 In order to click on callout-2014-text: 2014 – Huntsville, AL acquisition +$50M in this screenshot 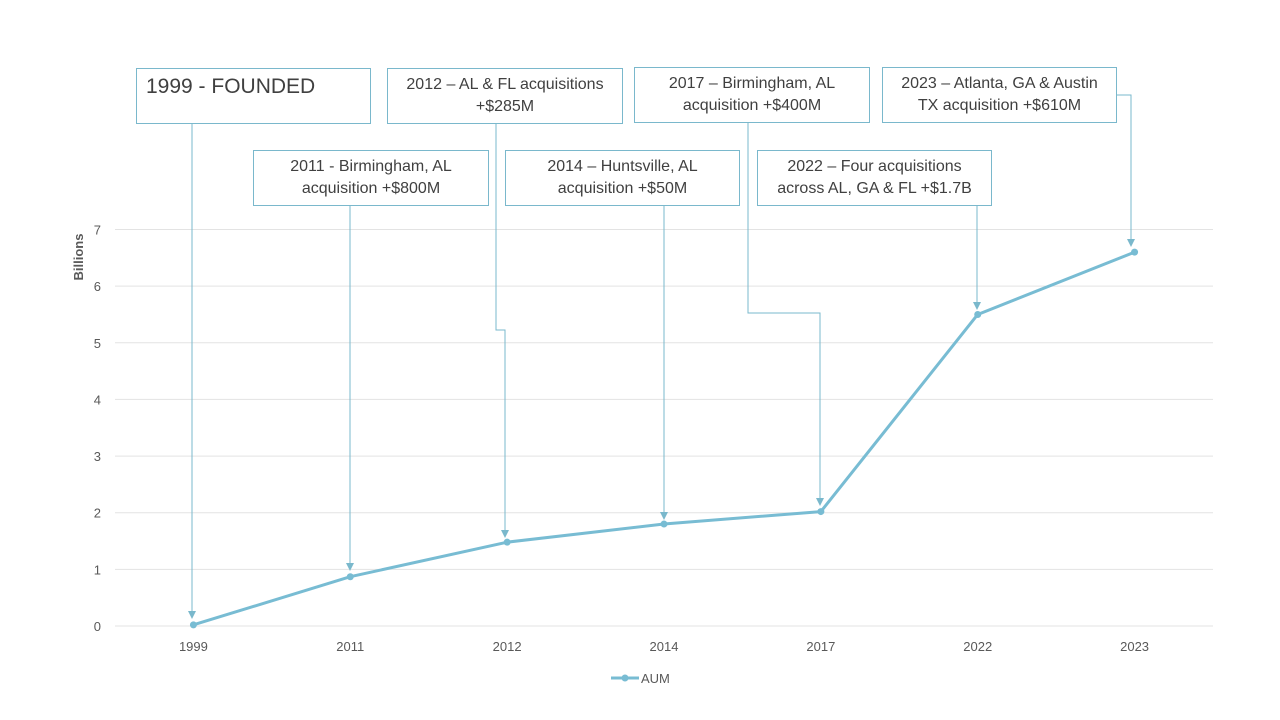, I will do `click(622, 177)`.